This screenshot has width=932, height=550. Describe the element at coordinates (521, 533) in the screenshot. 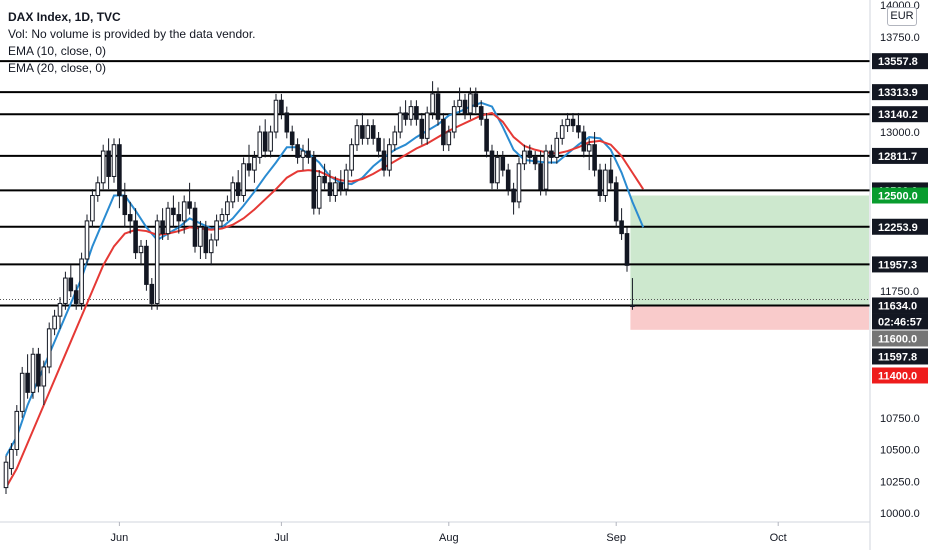

I see `time-axis: JunJulAugSepOctNovDec` at that location.